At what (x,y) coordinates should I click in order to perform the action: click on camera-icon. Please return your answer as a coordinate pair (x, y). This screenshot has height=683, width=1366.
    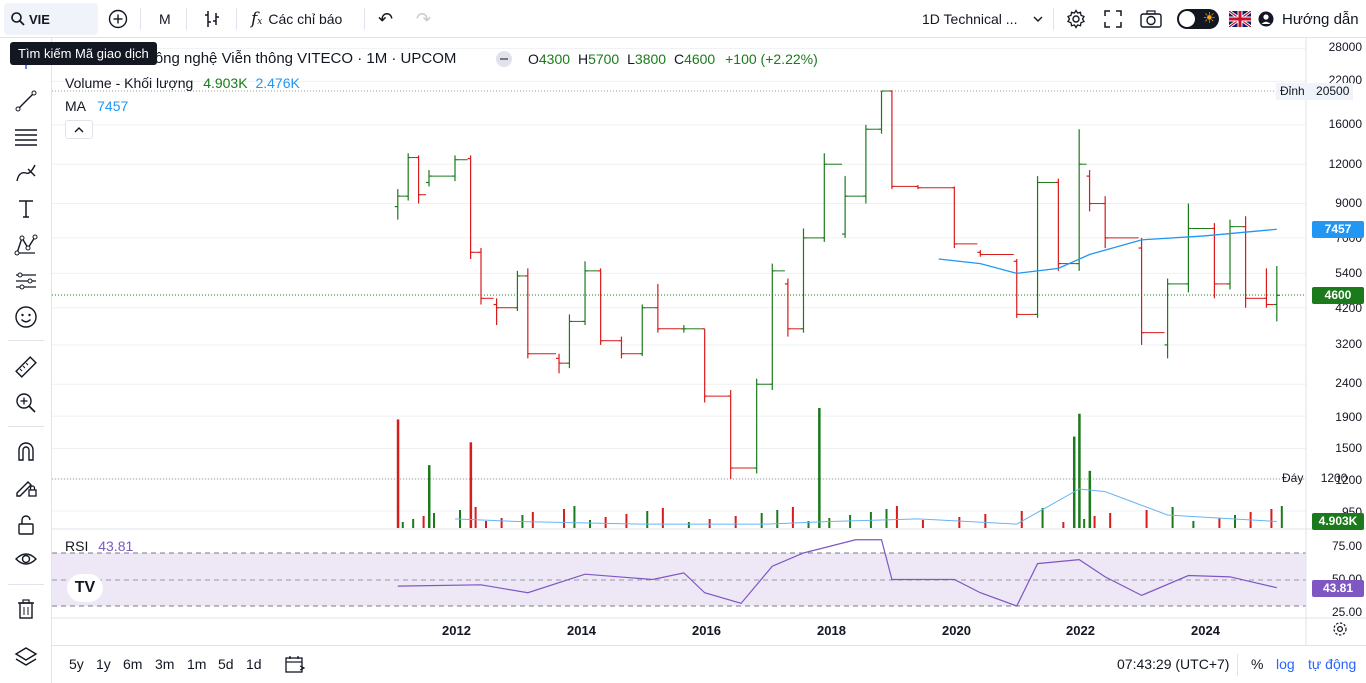
    Looking at the image, I should click on (1151, 19).